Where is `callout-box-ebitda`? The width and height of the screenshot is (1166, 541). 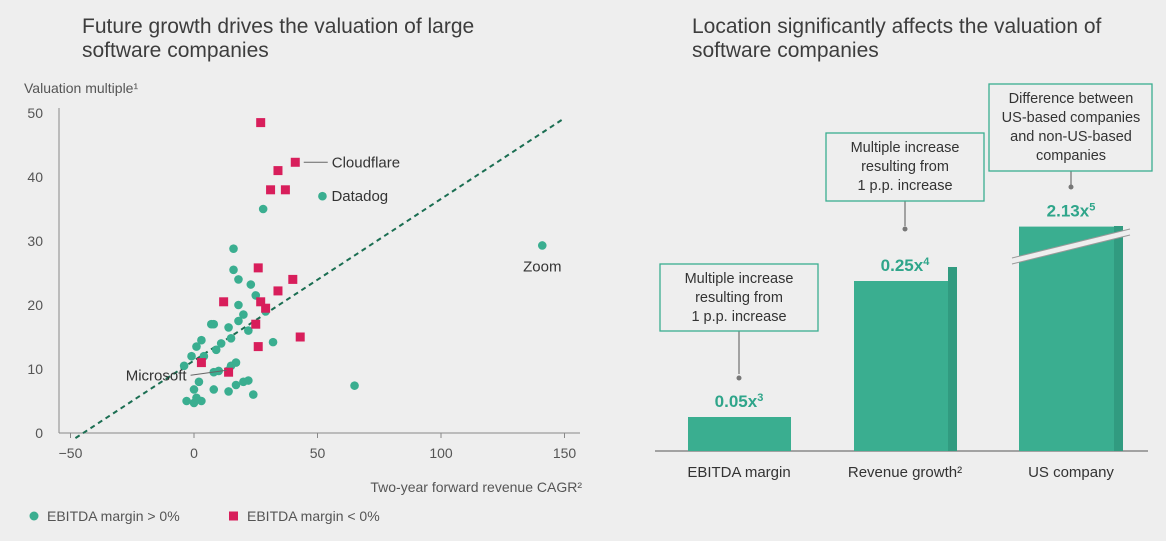
callout-box-ebitda is located at coordinates (739, 297).